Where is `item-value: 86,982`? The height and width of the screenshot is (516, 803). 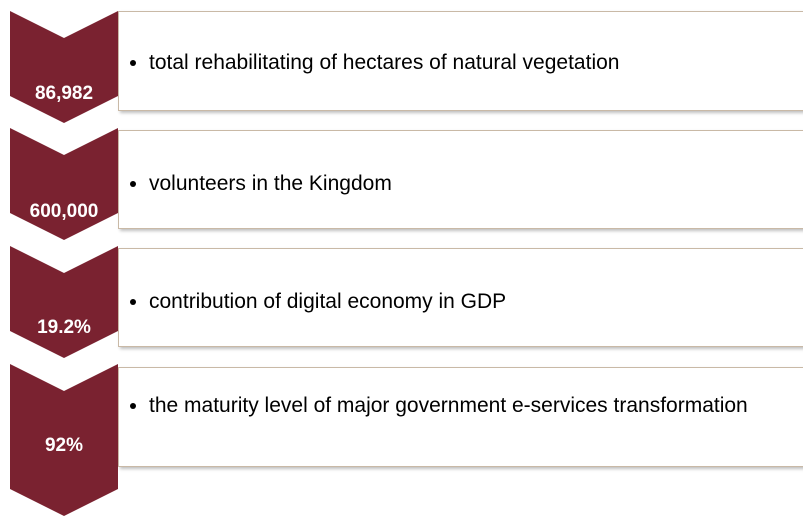
item-value: 86,982 is located at coordinates (64, 93).